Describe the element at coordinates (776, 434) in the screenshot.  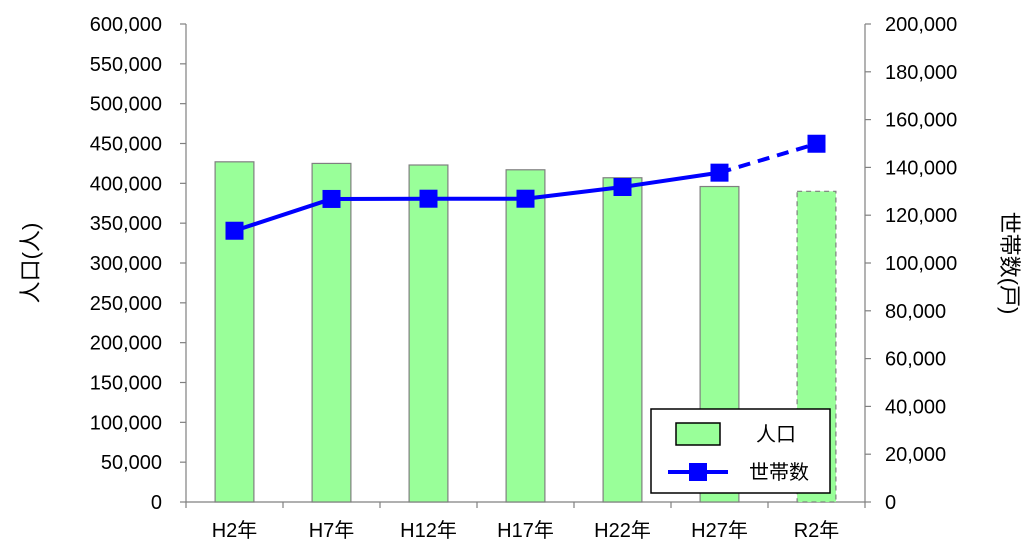
I see `legend-label-population: 人口` at that location.